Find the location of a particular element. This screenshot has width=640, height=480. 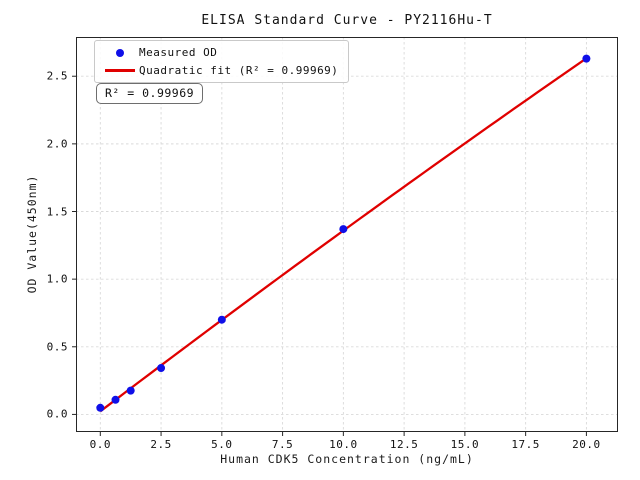

x-tick-label: 5.0 is located at coordinates (222, 444).